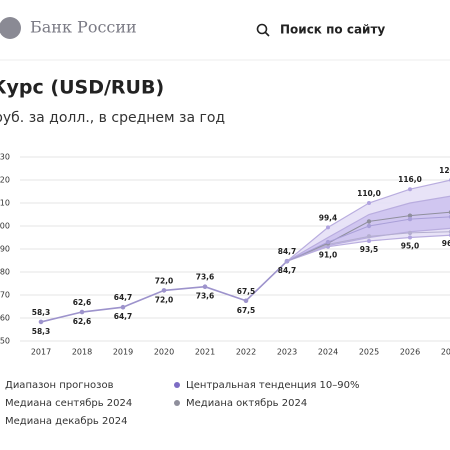  Describe the element at coordinates (444, 170) in the screenshot. I see `data-label: 120,0` at that location.